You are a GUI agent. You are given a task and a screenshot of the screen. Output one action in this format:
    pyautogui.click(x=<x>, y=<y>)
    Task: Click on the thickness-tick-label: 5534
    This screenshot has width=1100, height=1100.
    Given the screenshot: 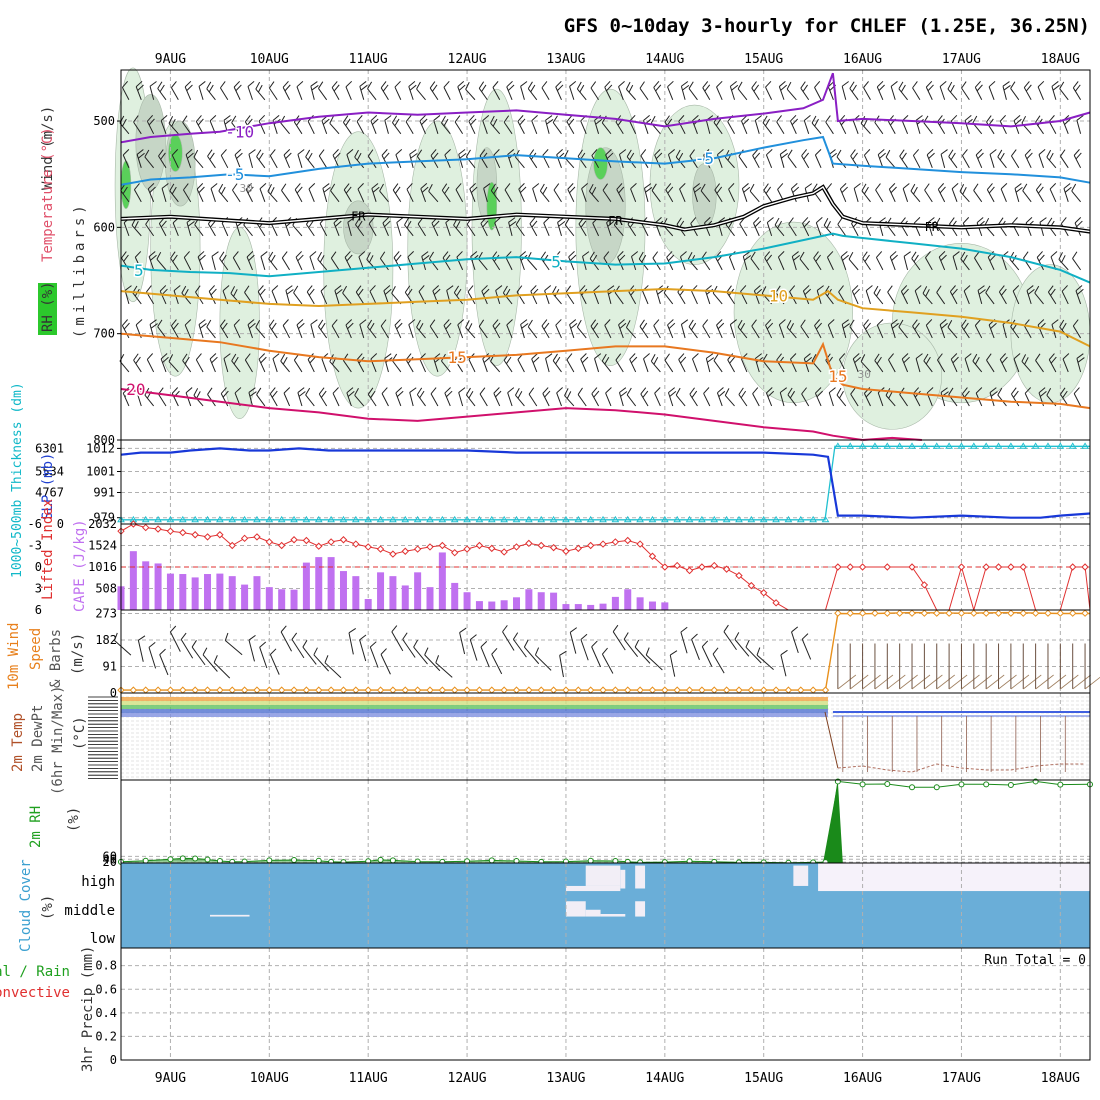 What is the action you would take?
    pyautogui.click(x=49, y=472)
    